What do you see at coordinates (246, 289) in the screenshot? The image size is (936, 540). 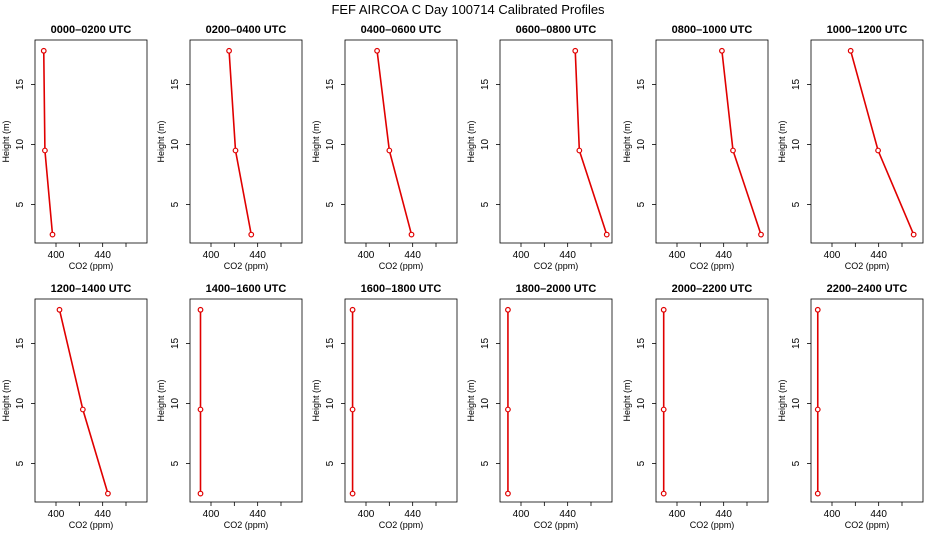 I see `panel-title: 1400–1600 UTC` at bounding box center [246, 289].